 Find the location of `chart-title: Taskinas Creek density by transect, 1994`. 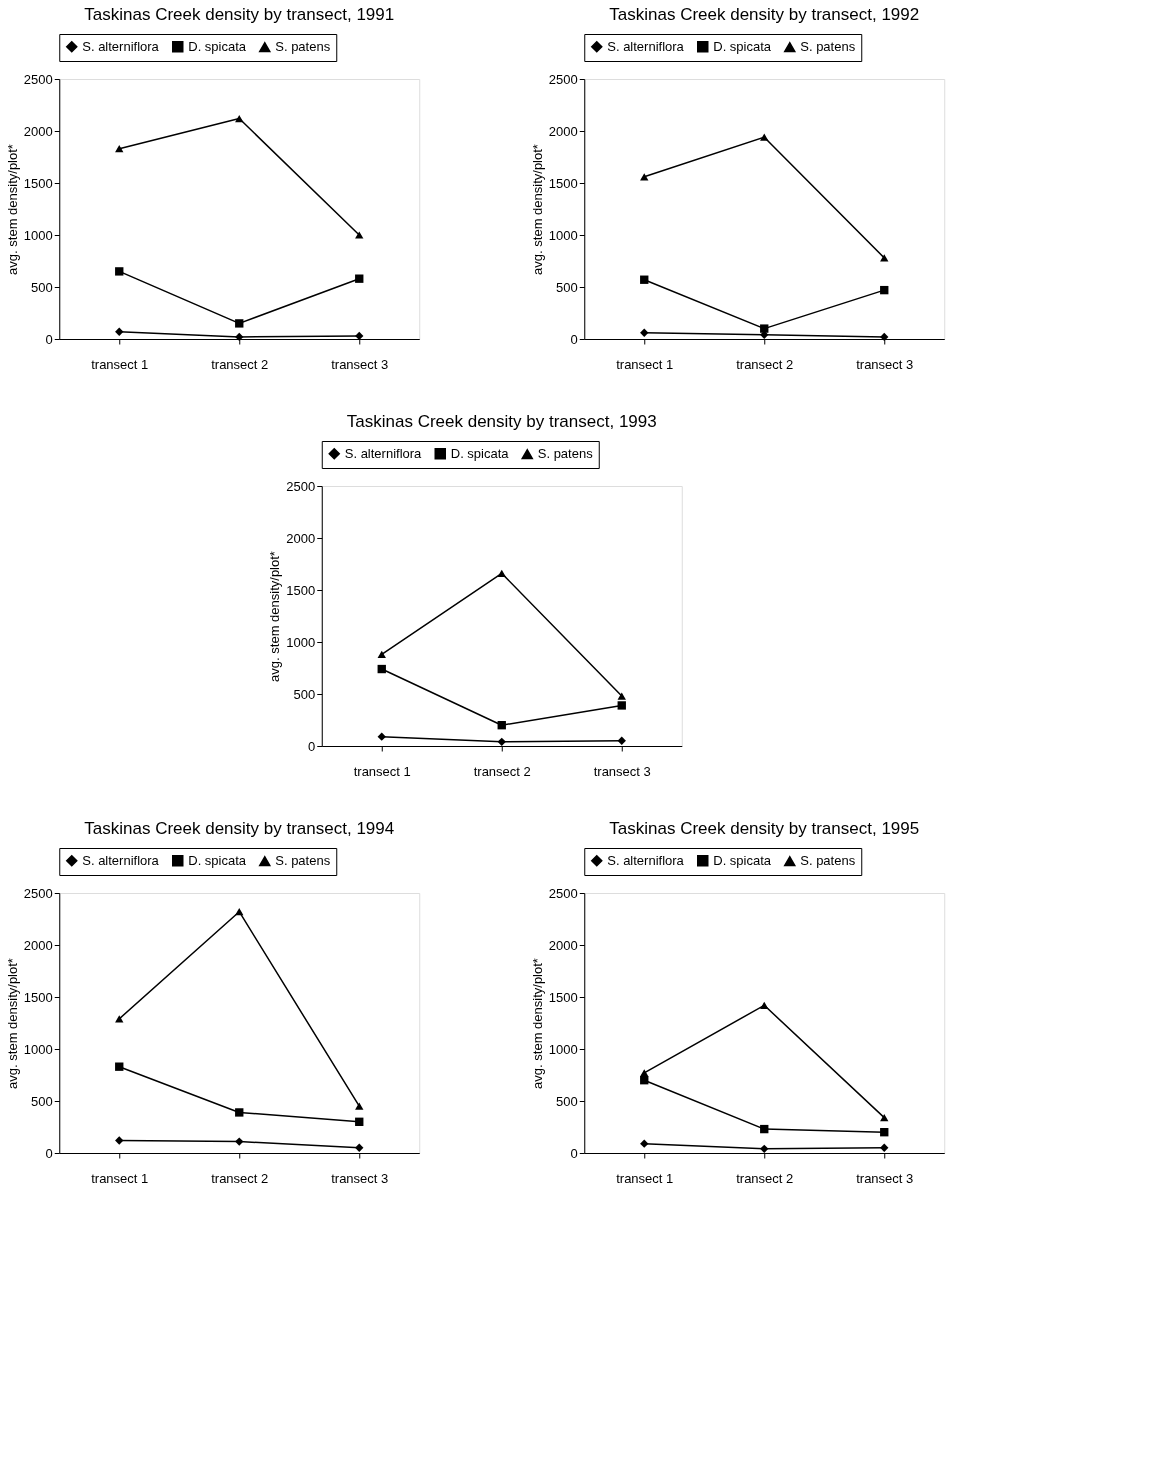

chart-title: Taskinas Creek density by transect, 1994 is located at coordinates (239, 828).